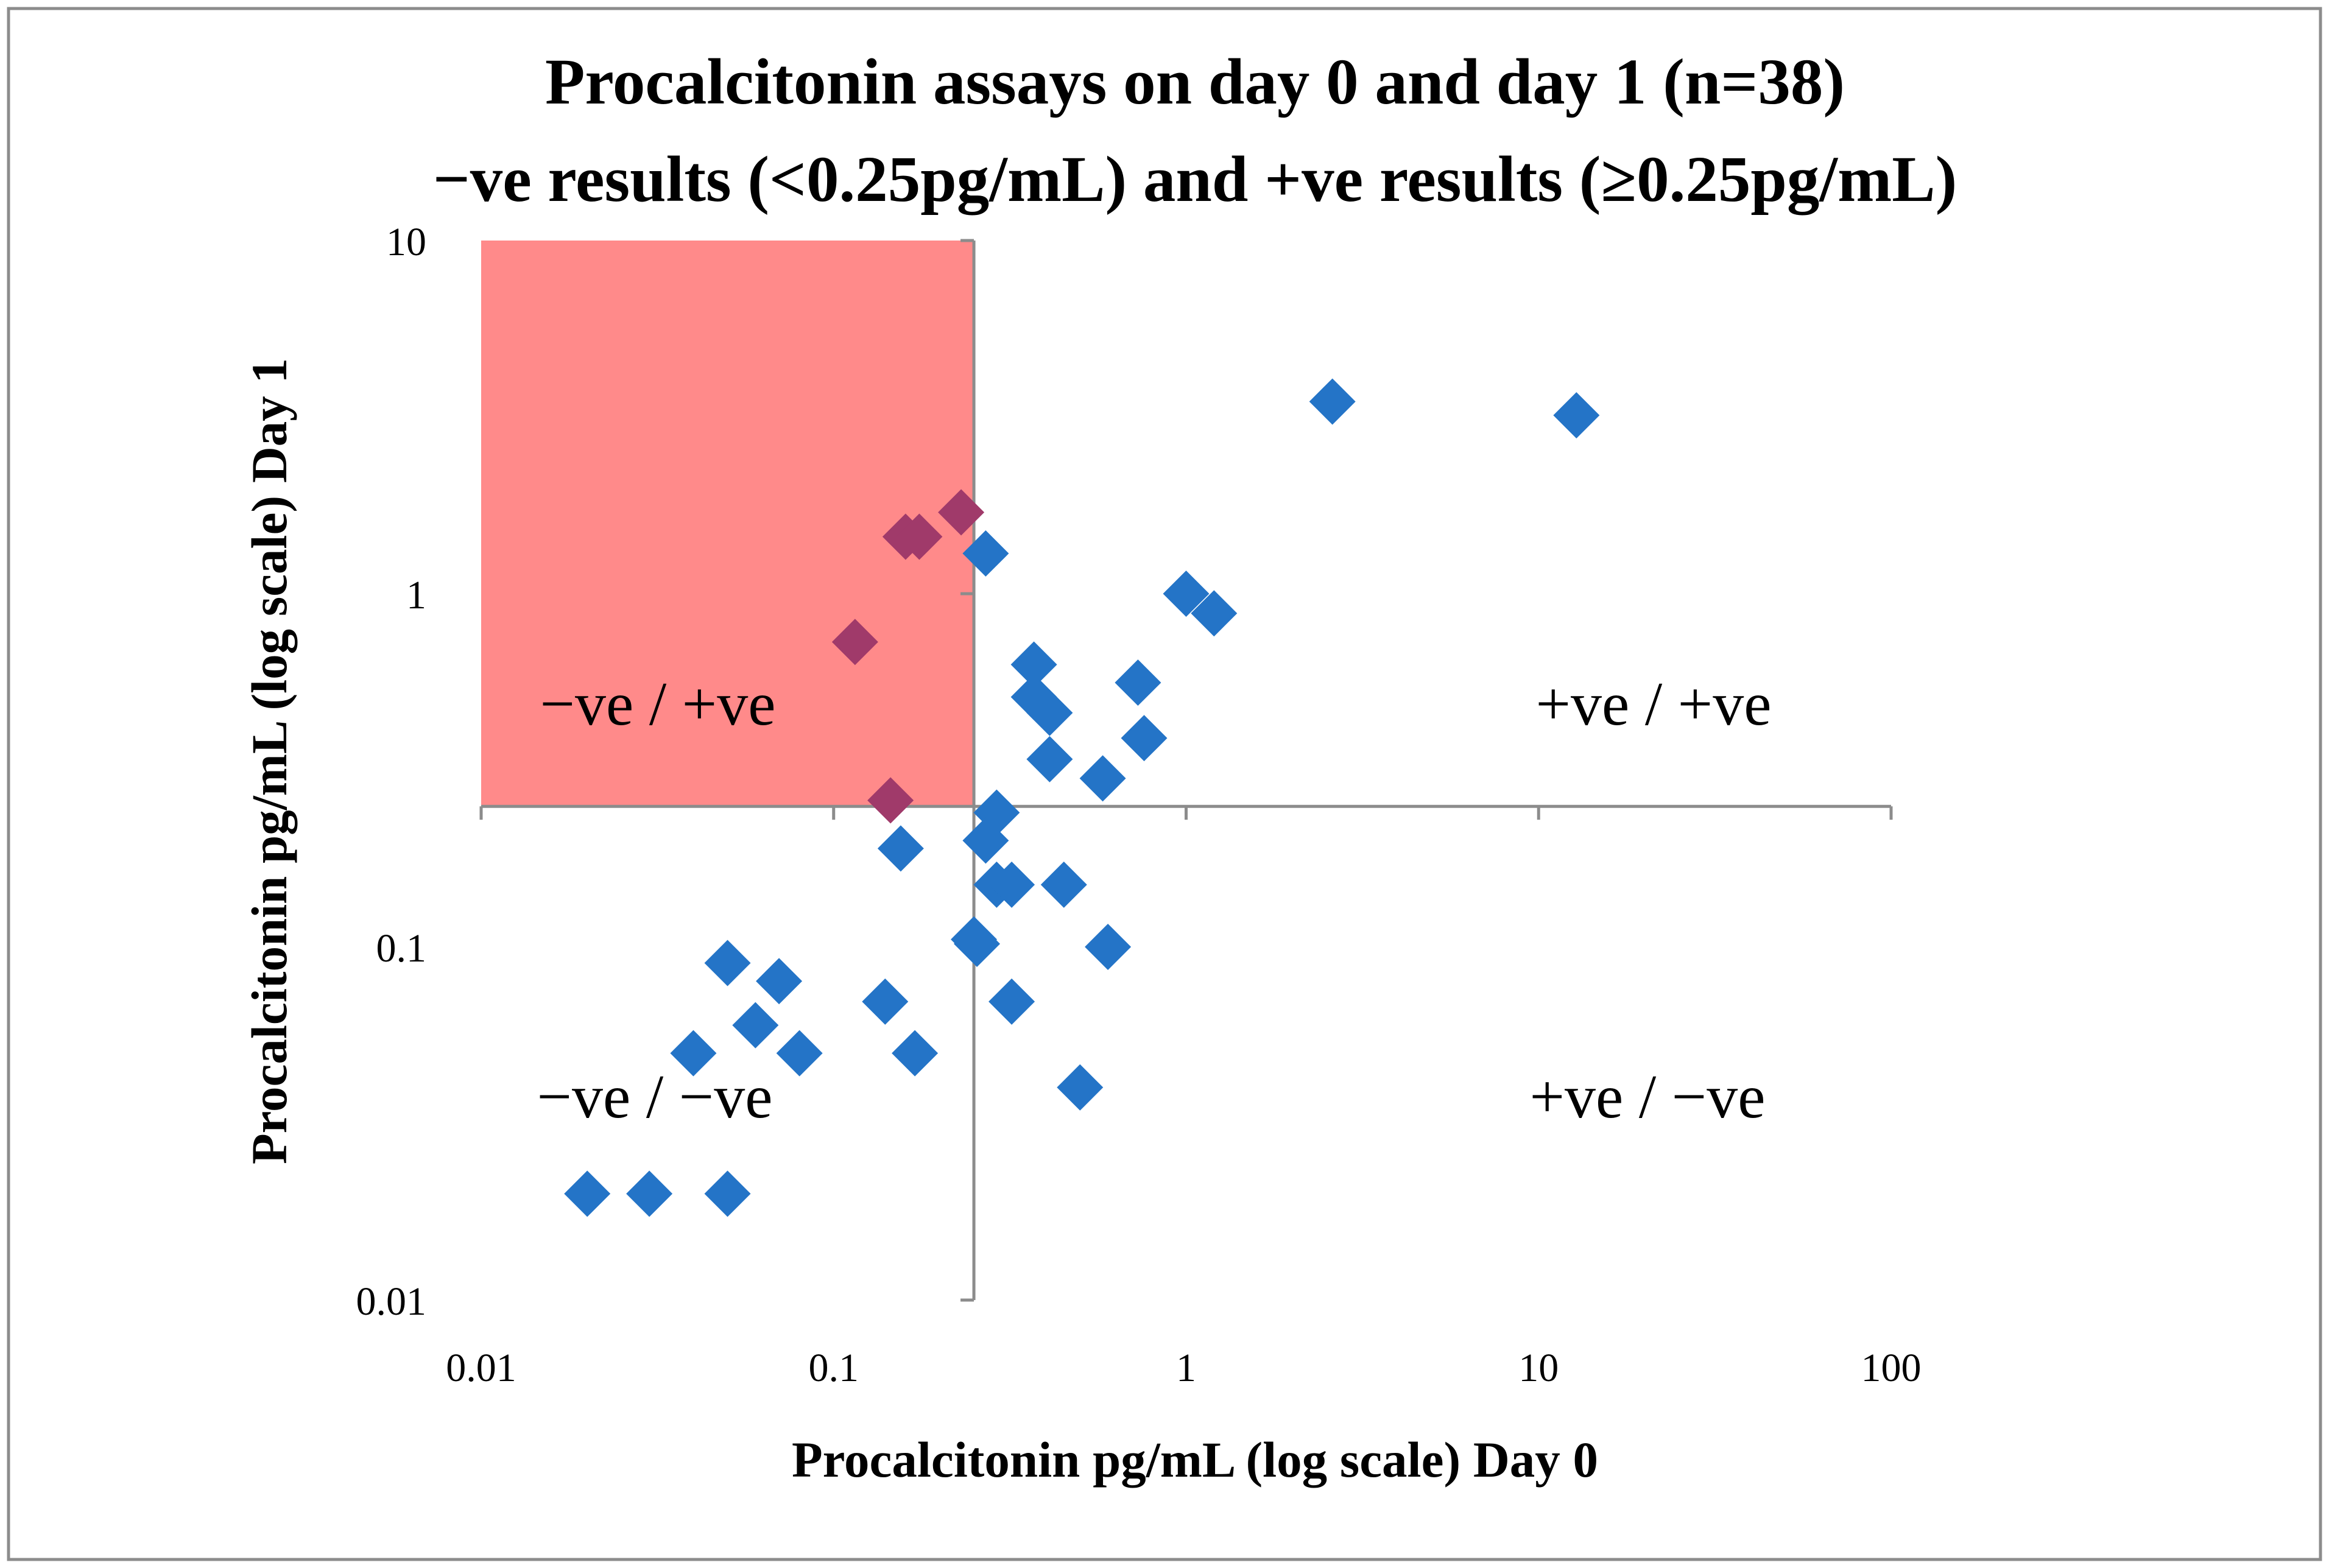 This screenshot has height=1568, width=2329. I want to click on x-tick-label: 1, so click(1186, 1368).